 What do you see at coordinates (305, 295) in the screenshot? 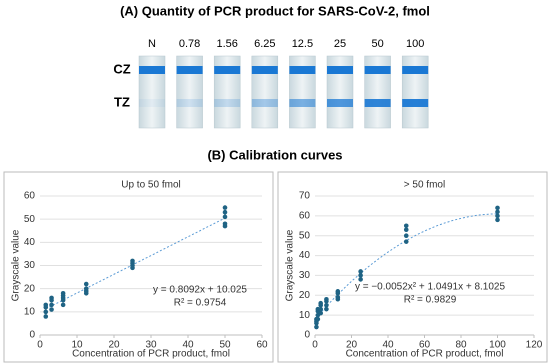
I see `y-tick-label: 20` at bounding box center [305, 295].